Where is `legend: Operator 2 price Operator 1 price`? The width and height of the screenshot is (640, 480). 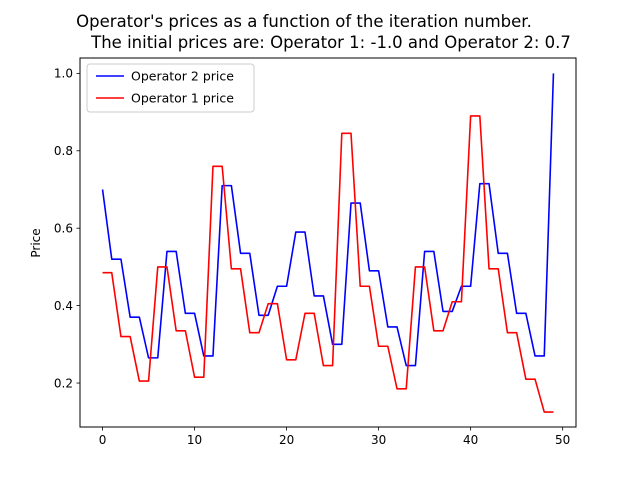 legend: Operator 2 price Operator 1 price is located at coordinates (170, 88).